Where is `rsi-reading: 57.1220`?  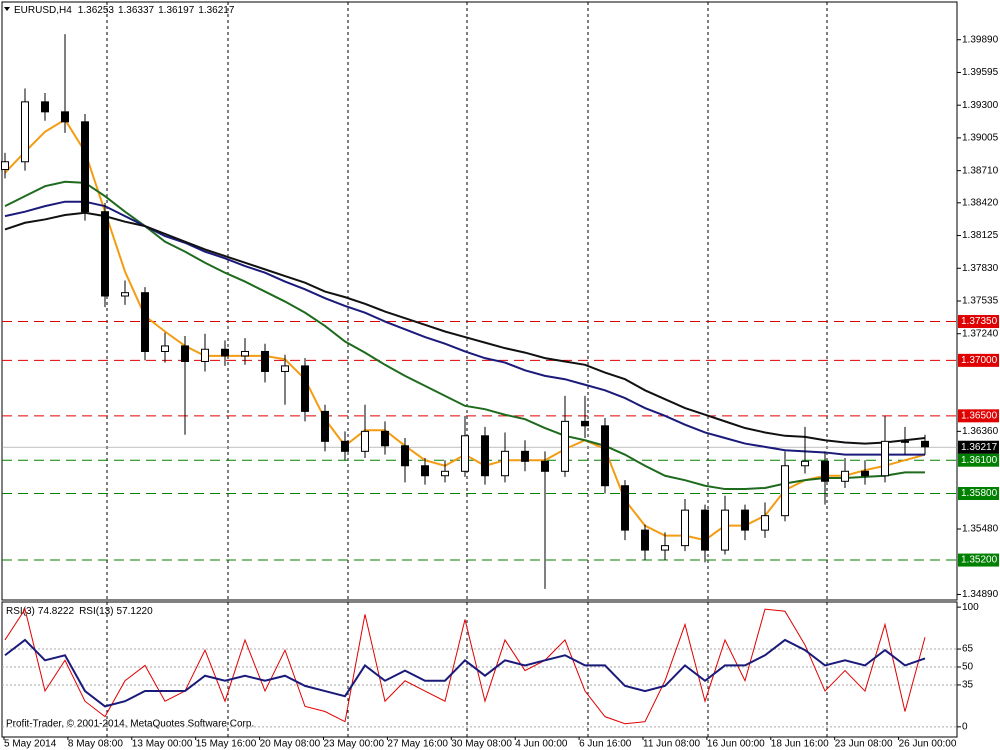 rsi-reading: 57.1220 is located at coordinates (135, 611).